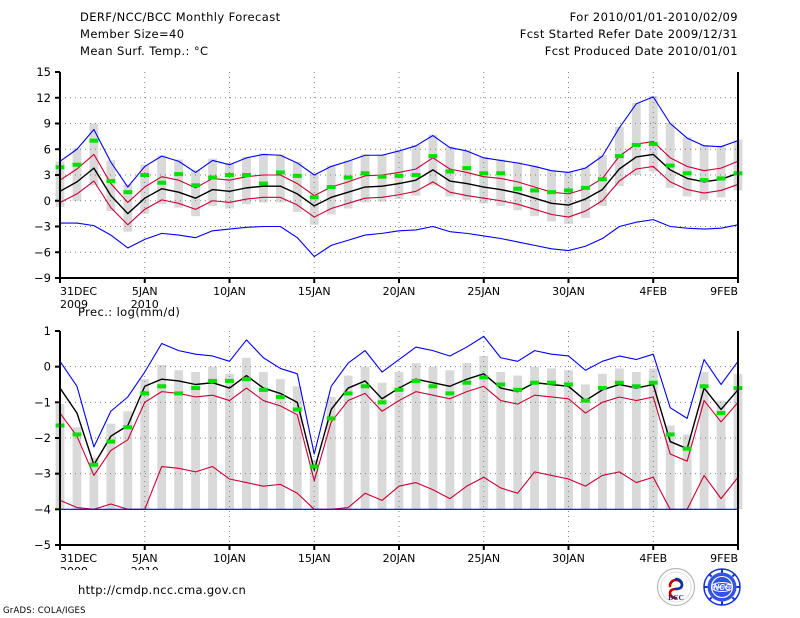 Image resolution: width=800 pixels, height=618 pixels. What do you see at coordinates (47, 124) in the screenshot?
I see `y-tick-label: 9` at bounding box center [47, 124].